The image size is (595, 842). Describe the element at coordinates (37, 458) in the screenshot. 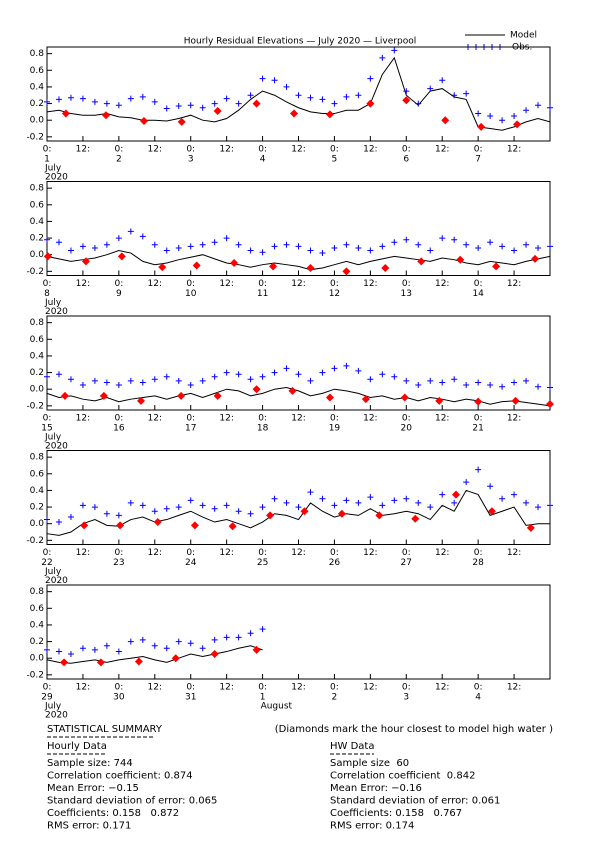

I see `y-tick-label: 0.8` at that location.